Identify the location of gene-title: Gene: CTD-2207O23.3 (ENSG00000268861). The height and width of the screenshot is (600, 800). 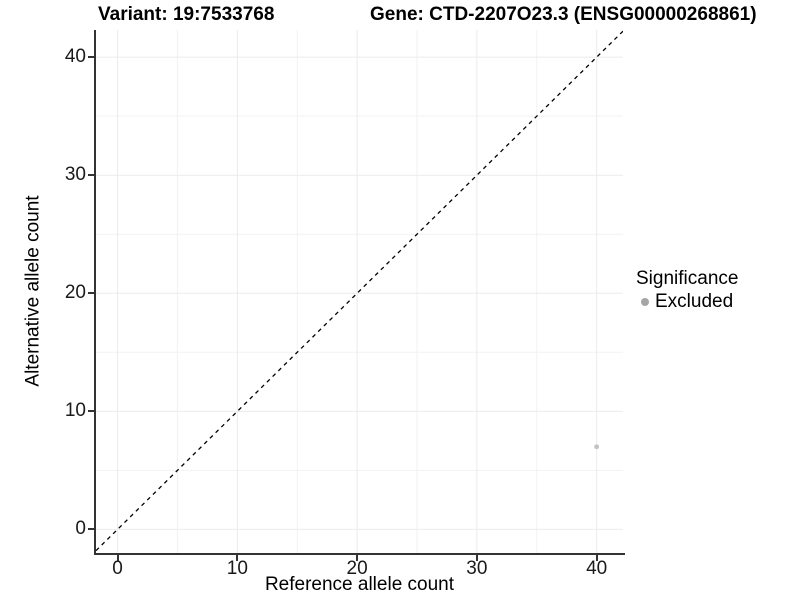
(563, 14).